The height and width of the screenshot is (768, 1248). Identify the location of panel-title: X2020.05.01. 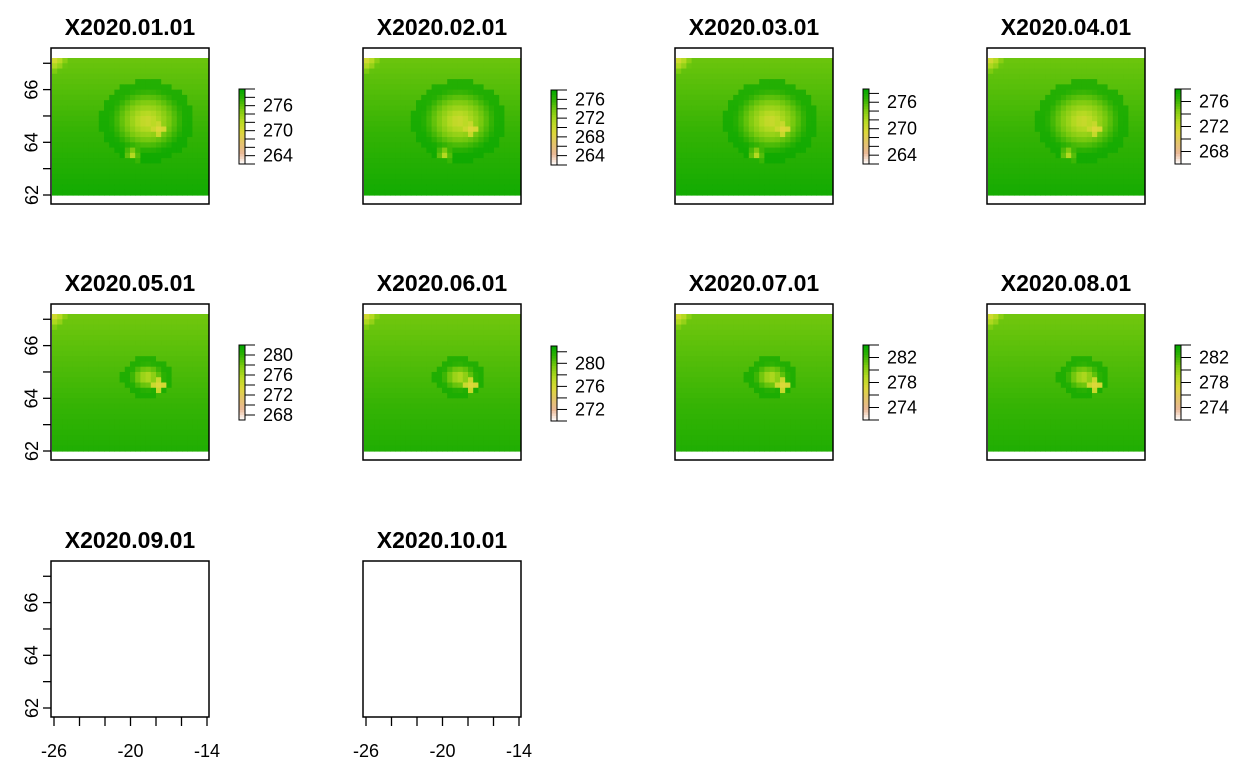
(130, 283).